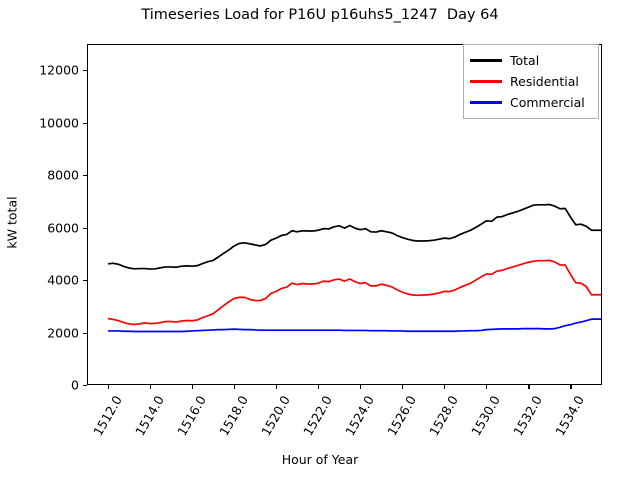  Describe the element at coordinates (234, 416) in the screenshot. I see `x-tick-label: 1518.0` at that location.